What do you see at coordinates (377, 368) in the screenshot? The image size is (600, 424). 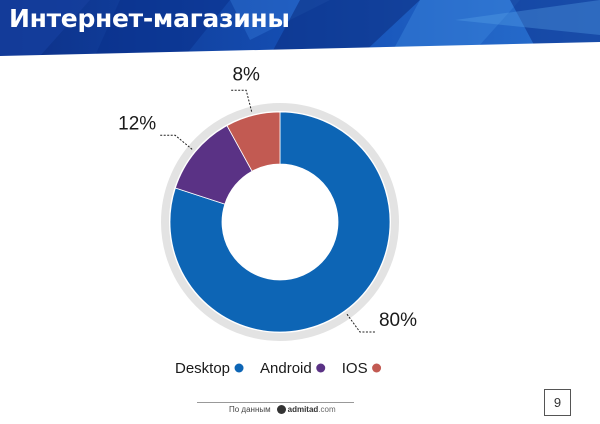 I see `legend-swatch-ios` at bounding box center [377, 368].